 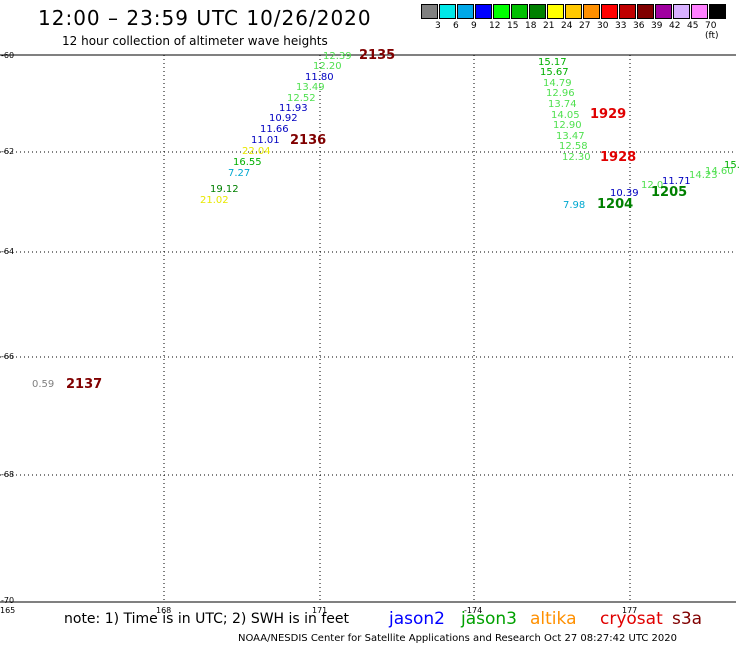 What do you see at coordinates (570, 136) in the screenshot?
I see `wave-height-label: 13.47` at bounding box center [570, 136].